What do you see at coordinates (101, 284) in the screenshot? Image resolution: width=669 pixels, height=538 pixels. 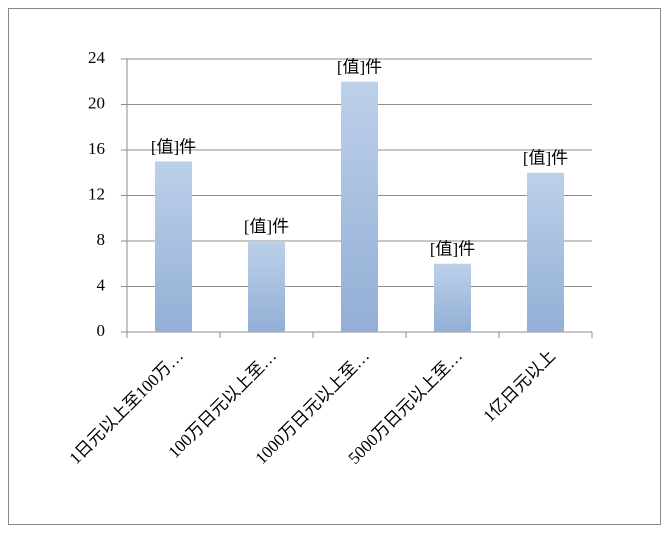 I see `y-tick-label: 4` at bounding box center [101, 284].